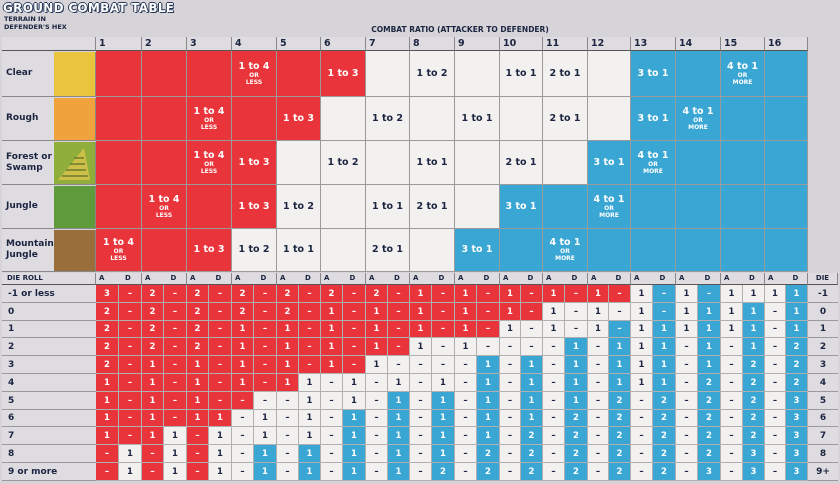  Describe the element at coordinates (354, 401) in the screenshot. I see `defender-loss-6-6: 1` at that location.